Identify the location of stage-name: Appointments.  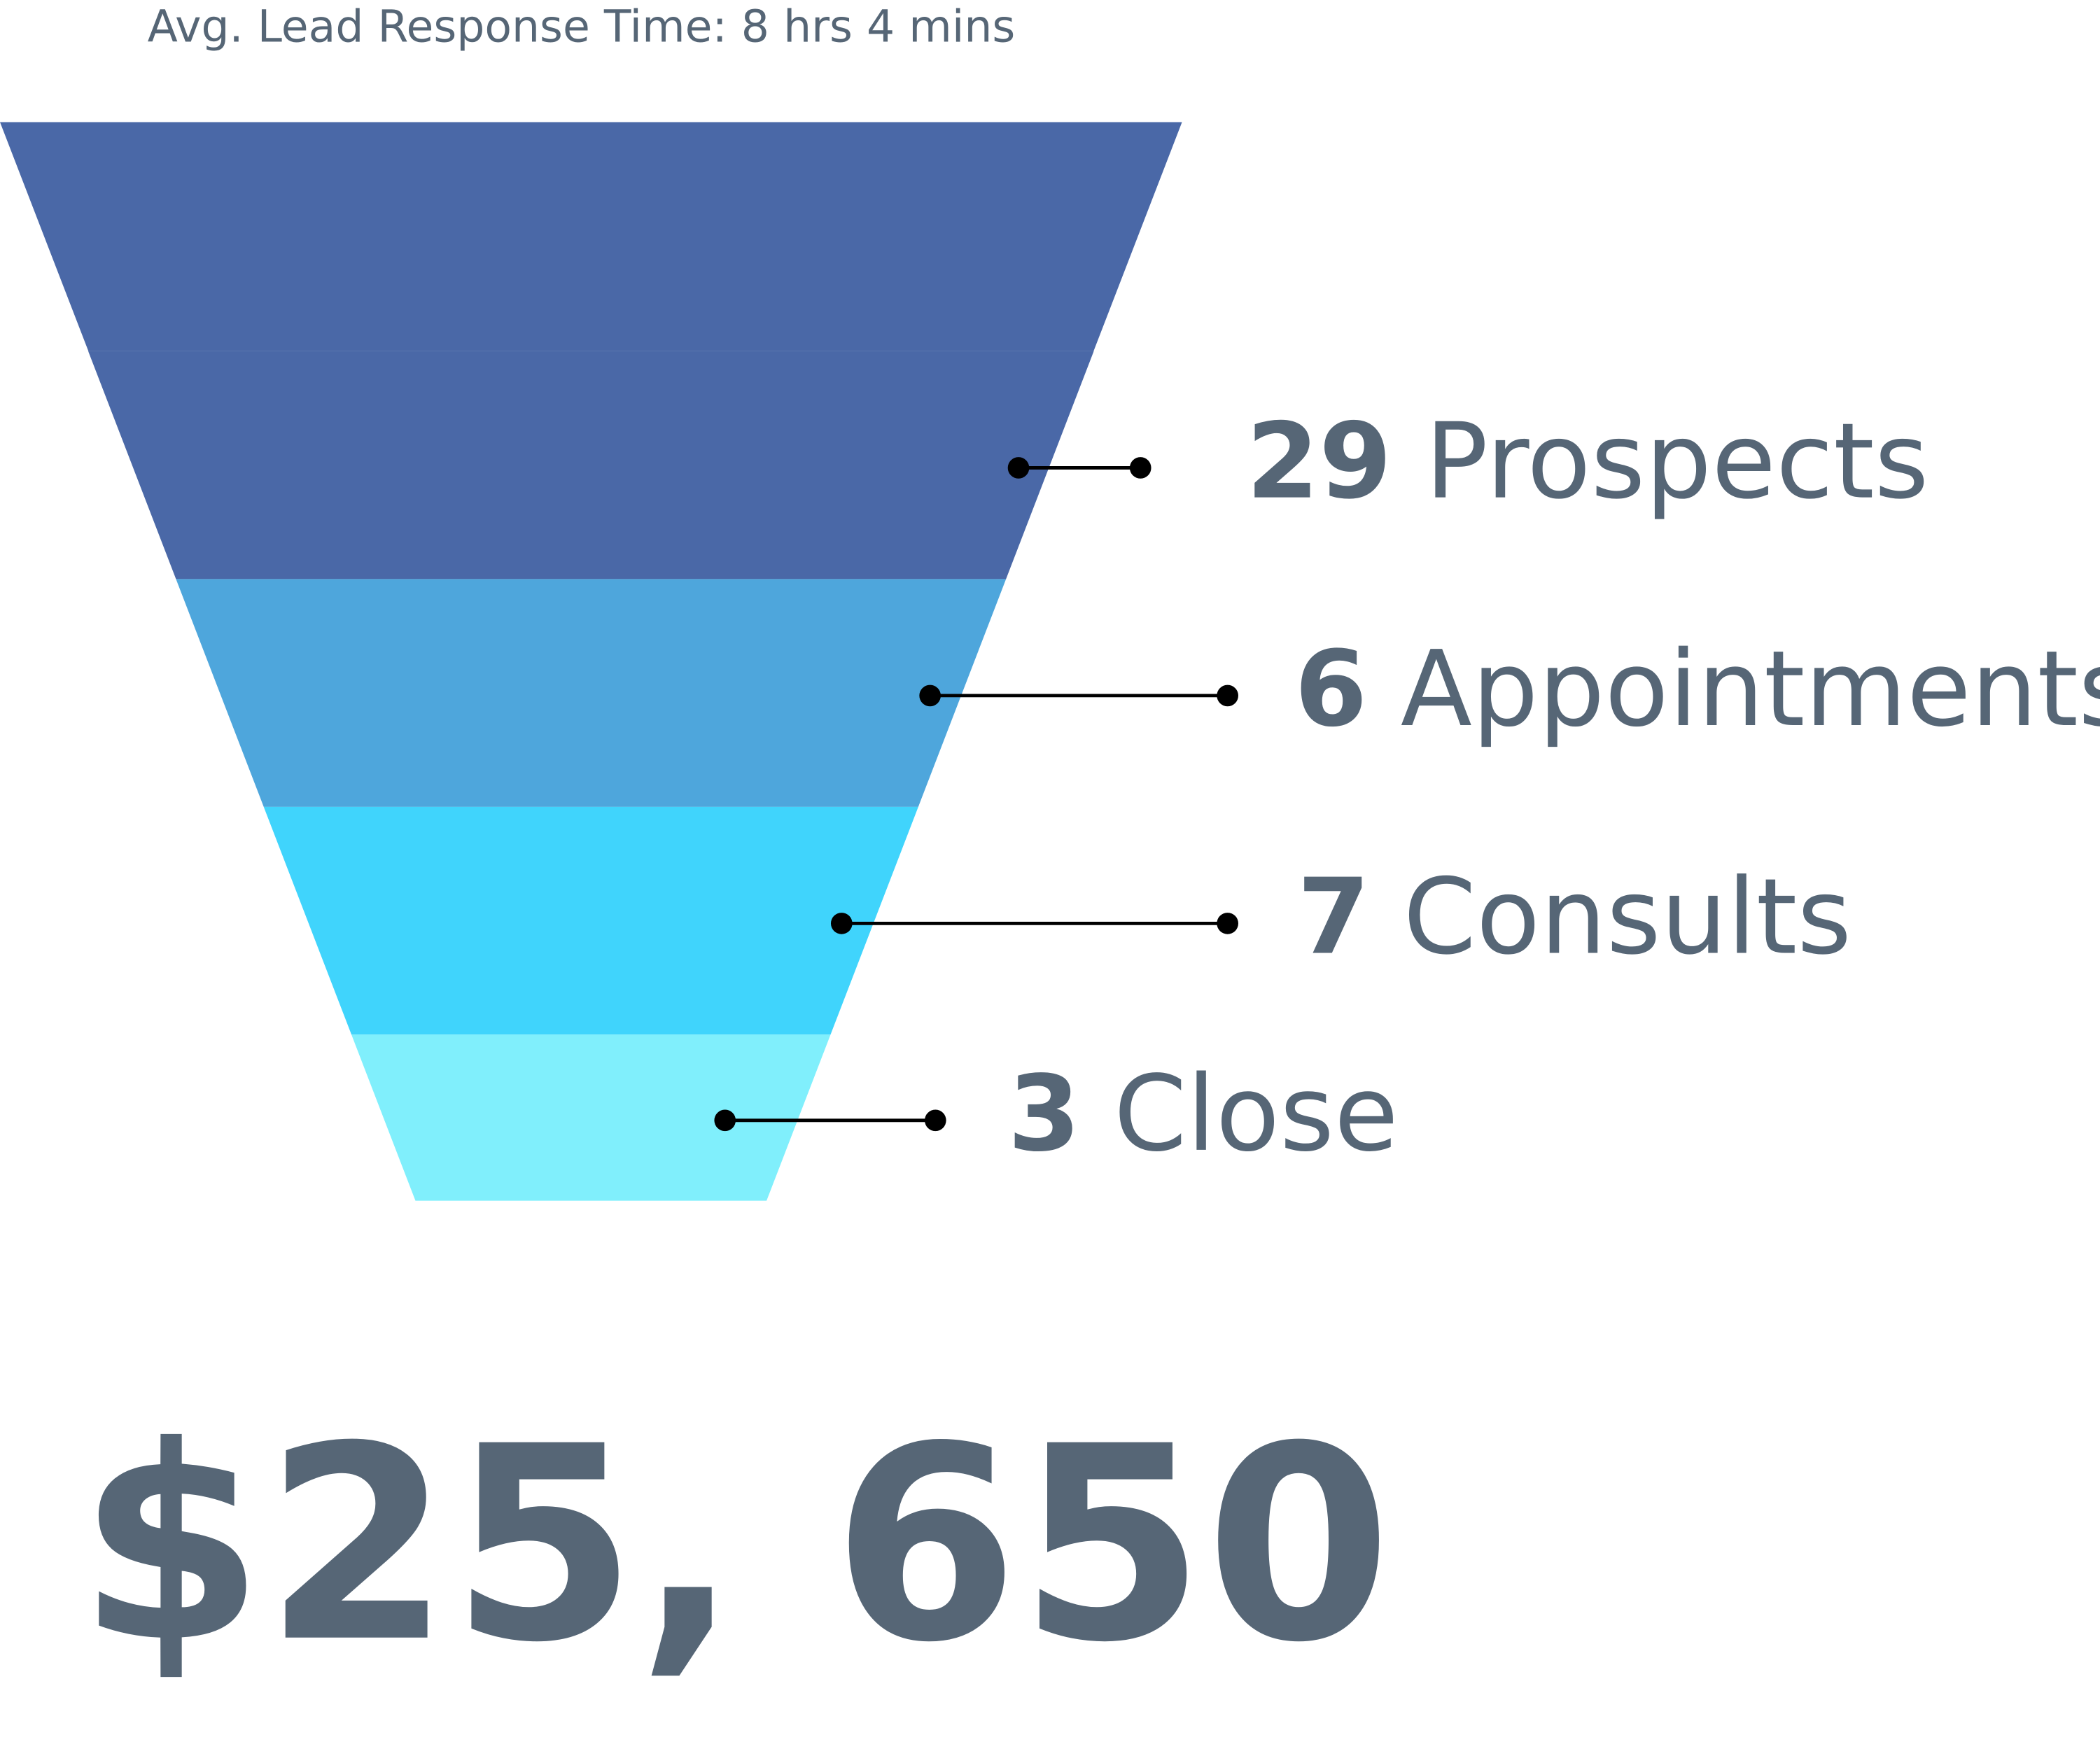
(1750, 689).